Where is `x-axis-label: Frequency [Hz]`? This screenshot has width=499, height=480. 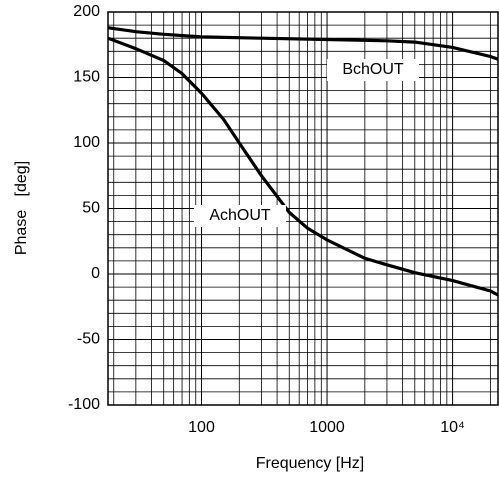 x-axis-label: Frequency [Hz] is located at coordinates (310, 463).